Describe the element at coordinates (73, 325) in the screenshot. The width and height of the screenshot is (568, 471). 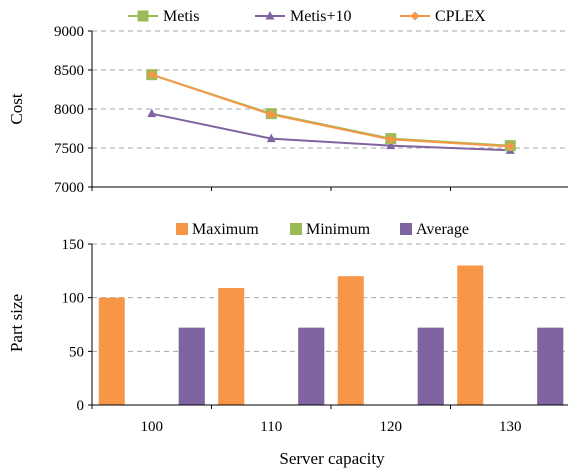
I see `part-size-chart-y-ticks: 0 50 100 150` at that location.